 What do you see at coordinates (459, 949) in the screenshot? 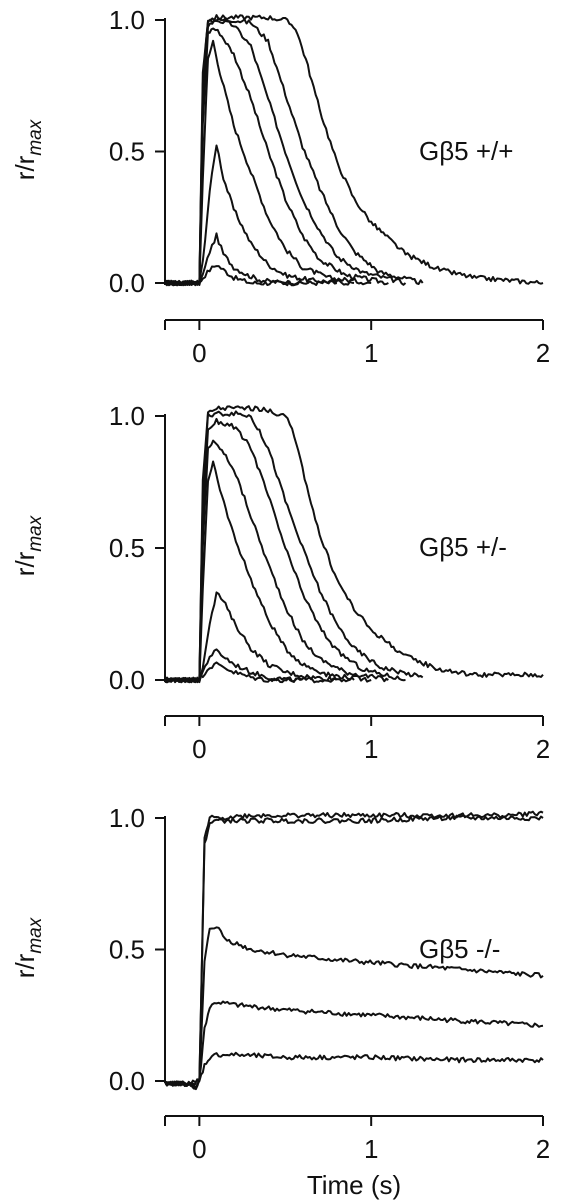
I see `panel-label: Gβ5 -/-` at bounding box center [459, 949].